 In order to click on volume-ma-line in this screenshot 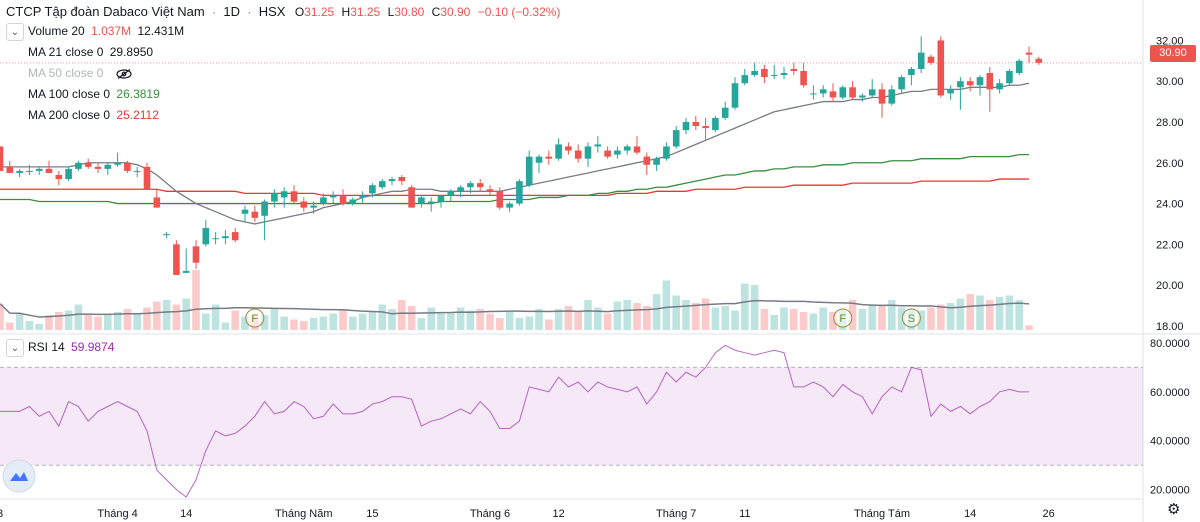, I will do `click(515, 308)`.